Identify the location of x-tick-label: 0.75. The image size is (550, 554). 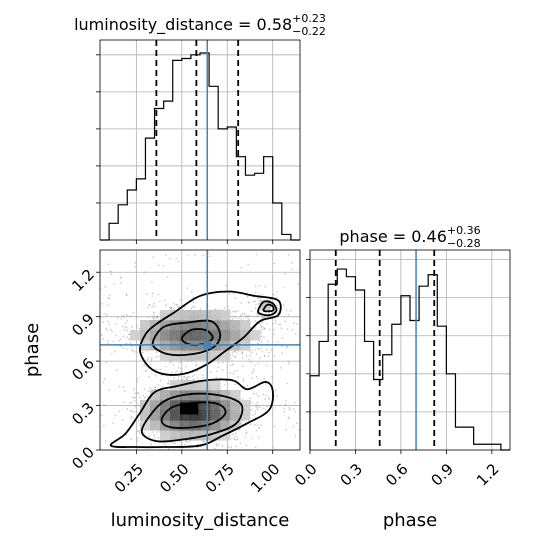
(220, 478).